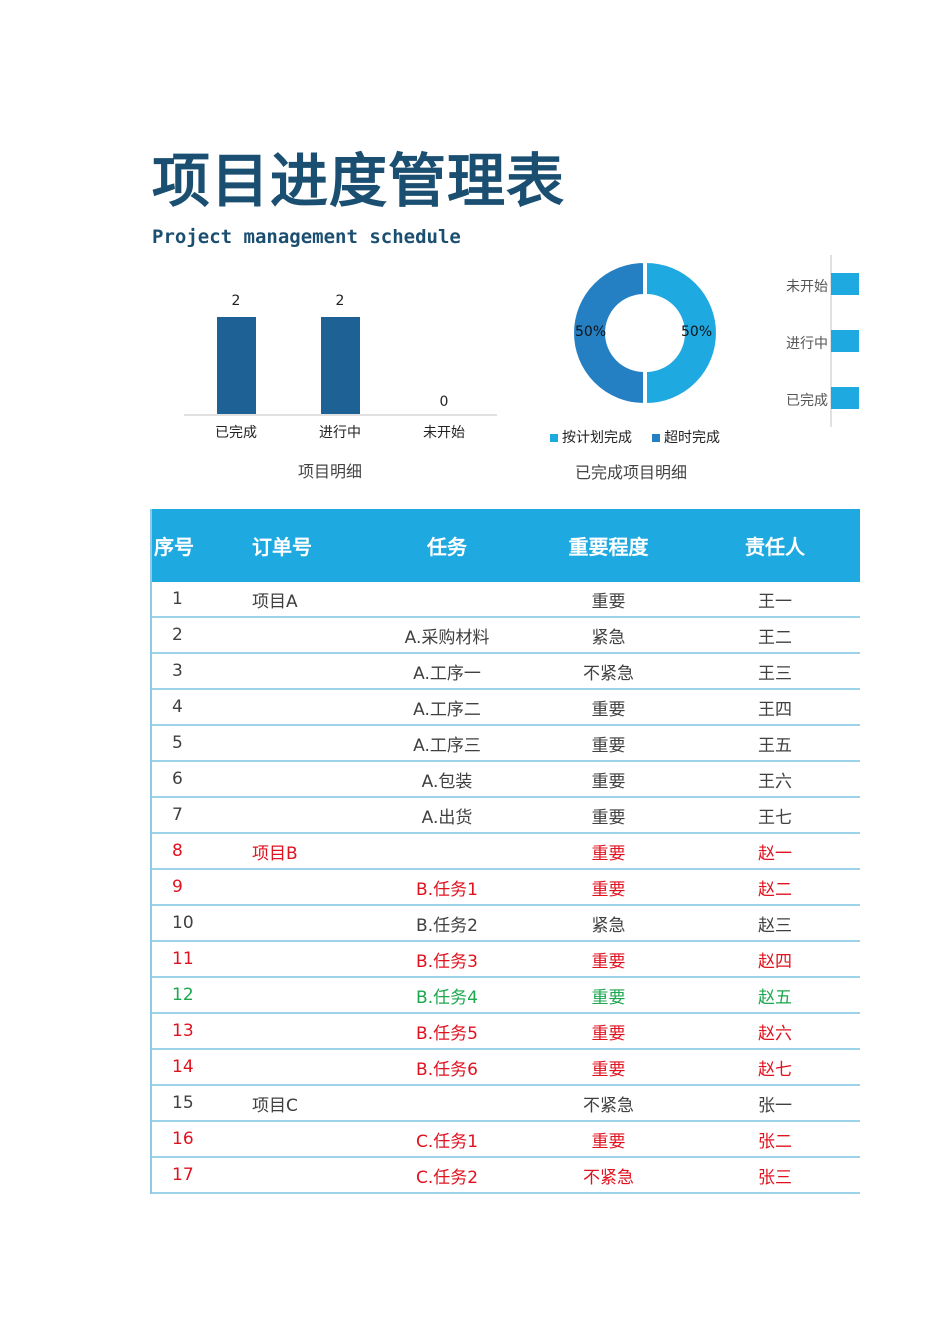  What do you see at coordinates (656, 438) in the screenshot?
I see `legend-swatch-icon` at bounding box center [656, 438].